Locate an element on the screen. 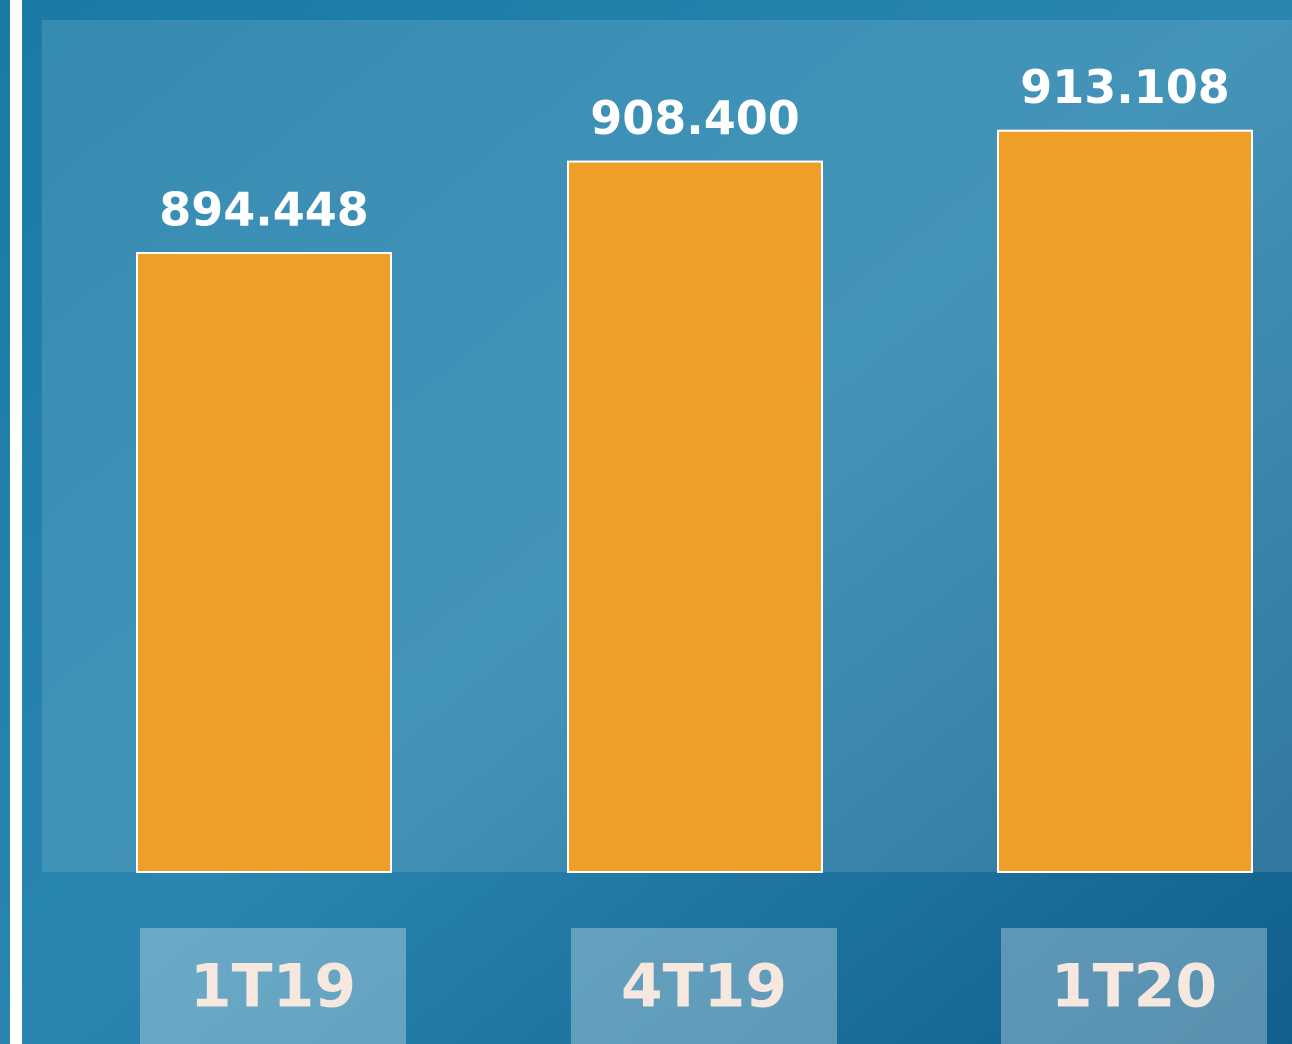 This screenshot has width=1292, height=1044. x-tick-label: 1T19 is located at coordinates (273, 987).